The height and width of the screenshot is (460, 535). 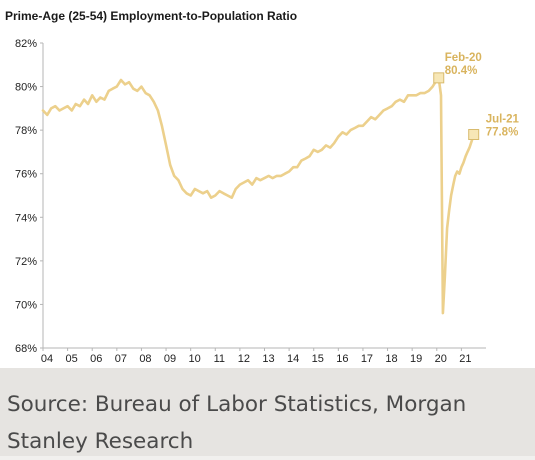 What do you see at coordinates (47, 359) in the screenshot?
I see `x-tick-label: 04` at bounding box center [47, 359].